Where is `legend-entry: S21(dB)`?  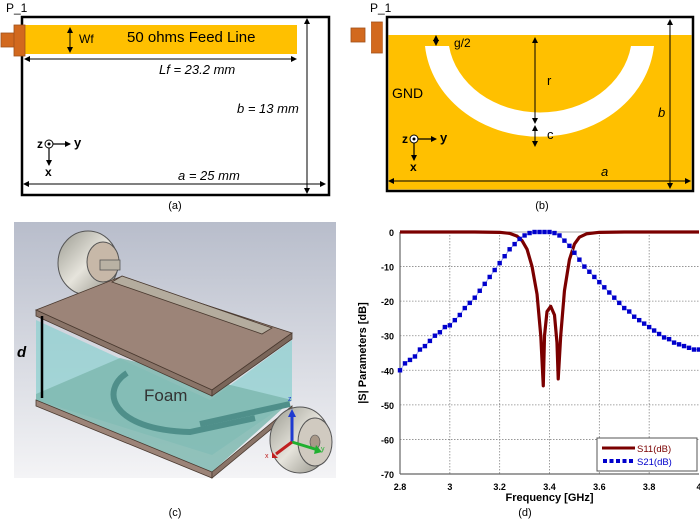 legend-entry: S21(dB) is located at coordinates (654, 462).